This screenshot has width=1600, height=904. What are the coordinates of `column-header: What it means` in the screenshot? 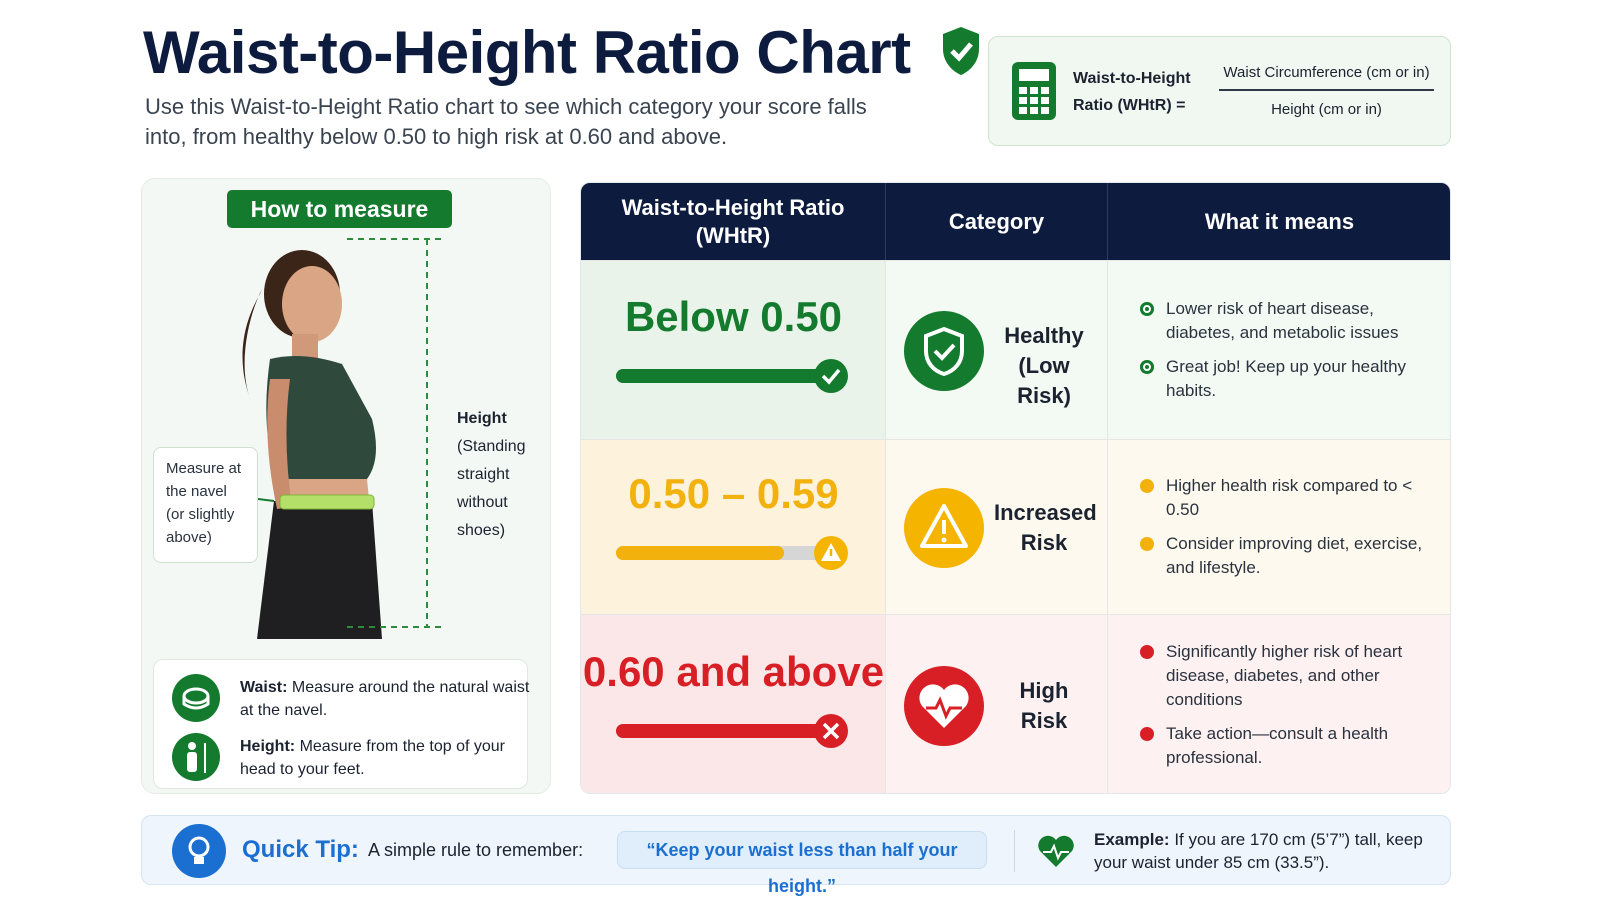 It's located at (1279, 221).